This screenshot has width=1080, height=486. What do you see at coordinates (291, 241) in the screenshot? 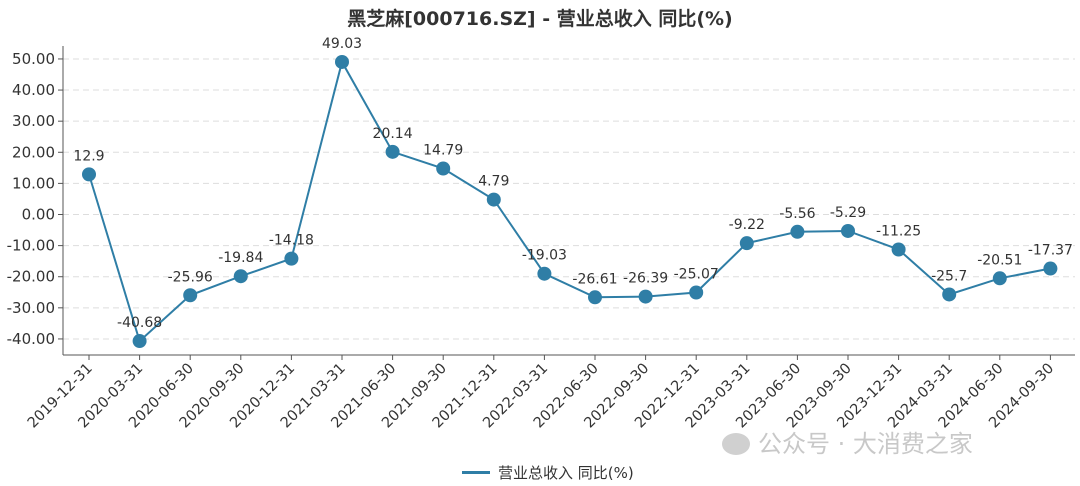
I see `data-label: -14.18` at bounding box center [291, 241].